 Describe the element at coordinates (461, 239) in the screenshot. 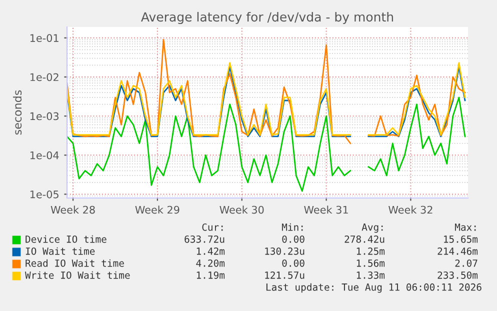

I see `text: 15.65m` at that location.